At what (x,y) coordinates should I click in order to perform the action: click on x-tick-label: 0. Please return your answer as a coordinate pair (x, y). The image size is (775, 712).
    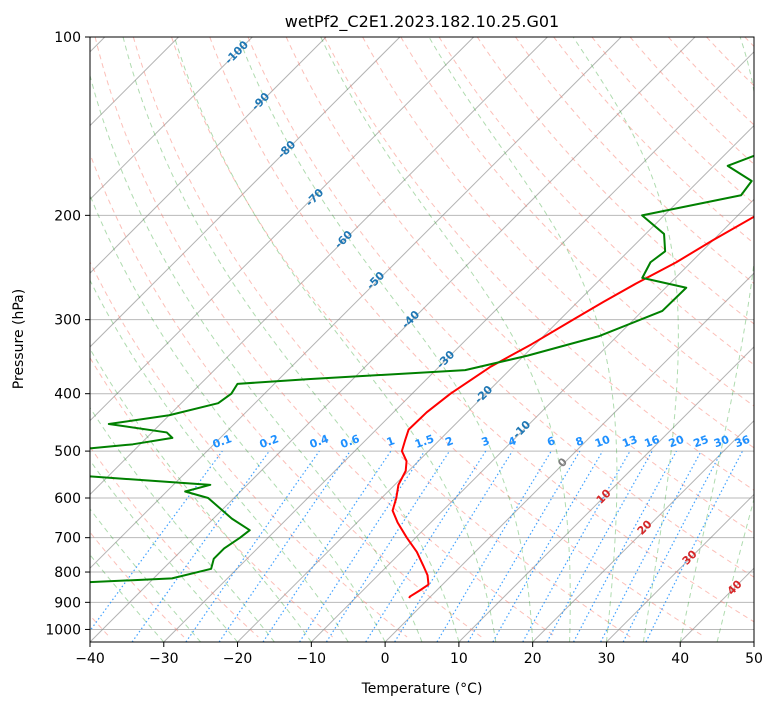
    Looking at the image, I should click on (385, 659).